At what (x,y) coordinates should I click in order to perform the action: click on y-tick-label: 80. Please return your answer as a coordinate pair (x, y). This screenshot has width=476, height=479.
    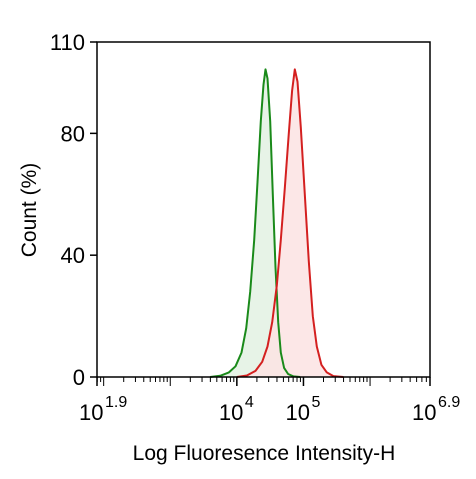
    Looking at the image, I should click on (73, 133).